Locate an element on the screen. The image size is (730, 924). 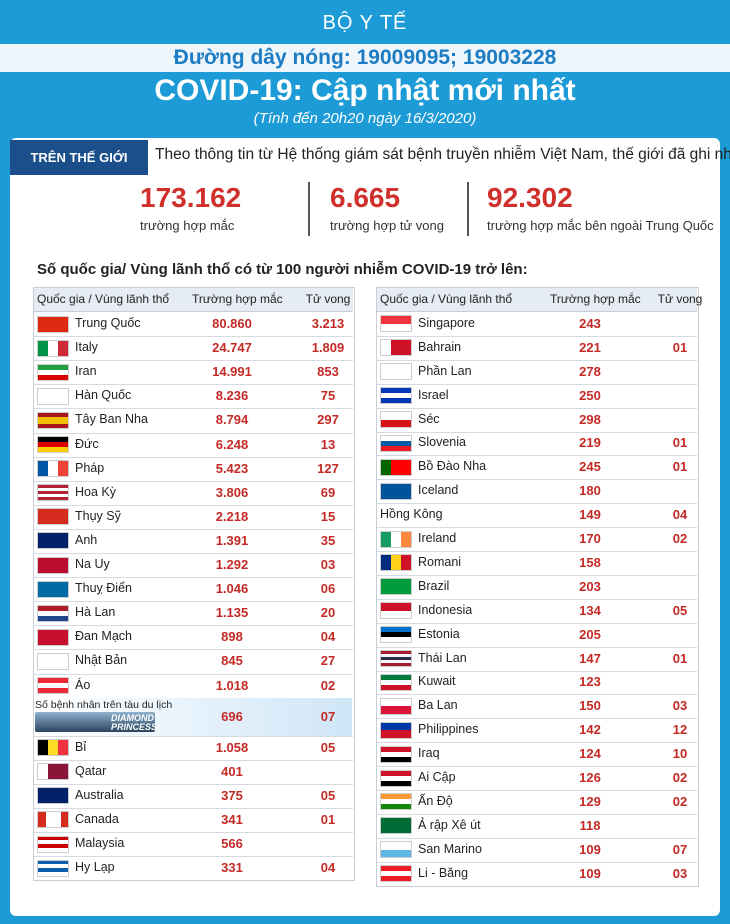
cases: 2.218 is located at coordinates (232, 516).